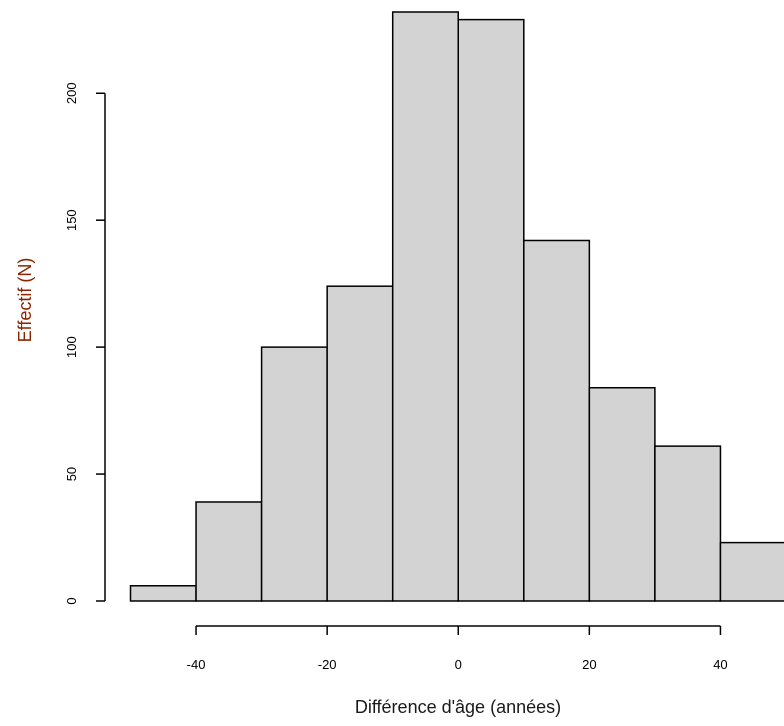  What do you see at coordinates (458, 664) in the screenshot?
I see `x-tick-label-2: 0` at bounding box center [458, 664].